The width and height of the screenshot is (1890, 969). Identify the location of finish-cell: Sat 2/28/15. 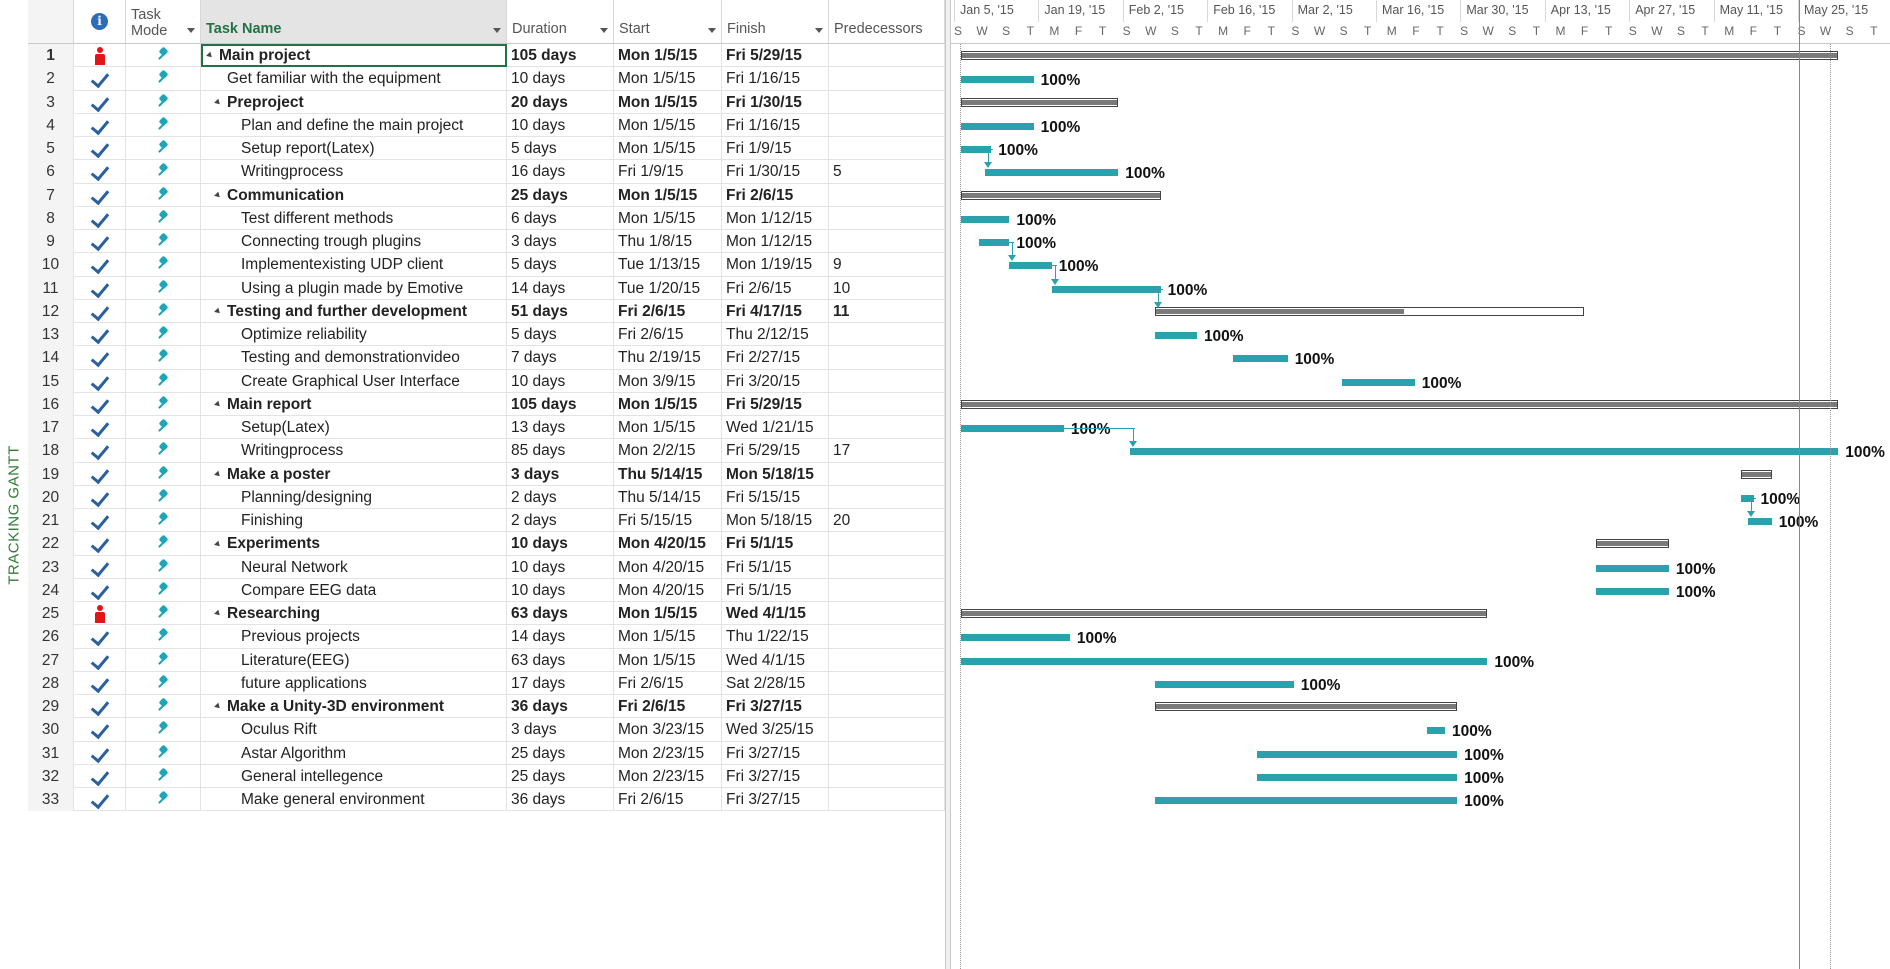
(775, 683).